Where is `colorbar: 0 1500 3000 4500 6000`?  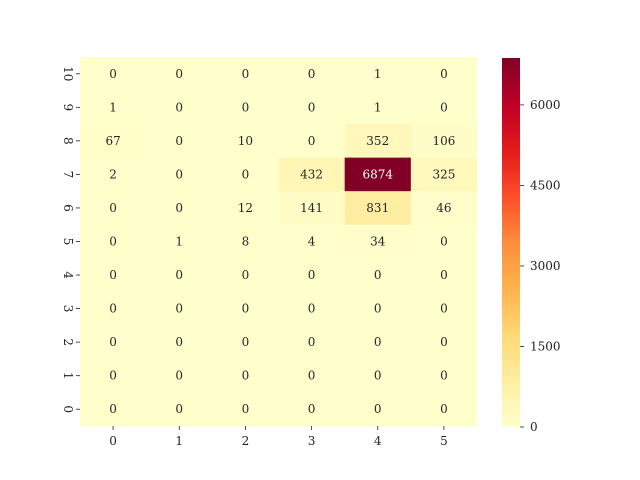 colorbar: 0 1500 3000 4500 6000 is located at coordinates (531, 246).